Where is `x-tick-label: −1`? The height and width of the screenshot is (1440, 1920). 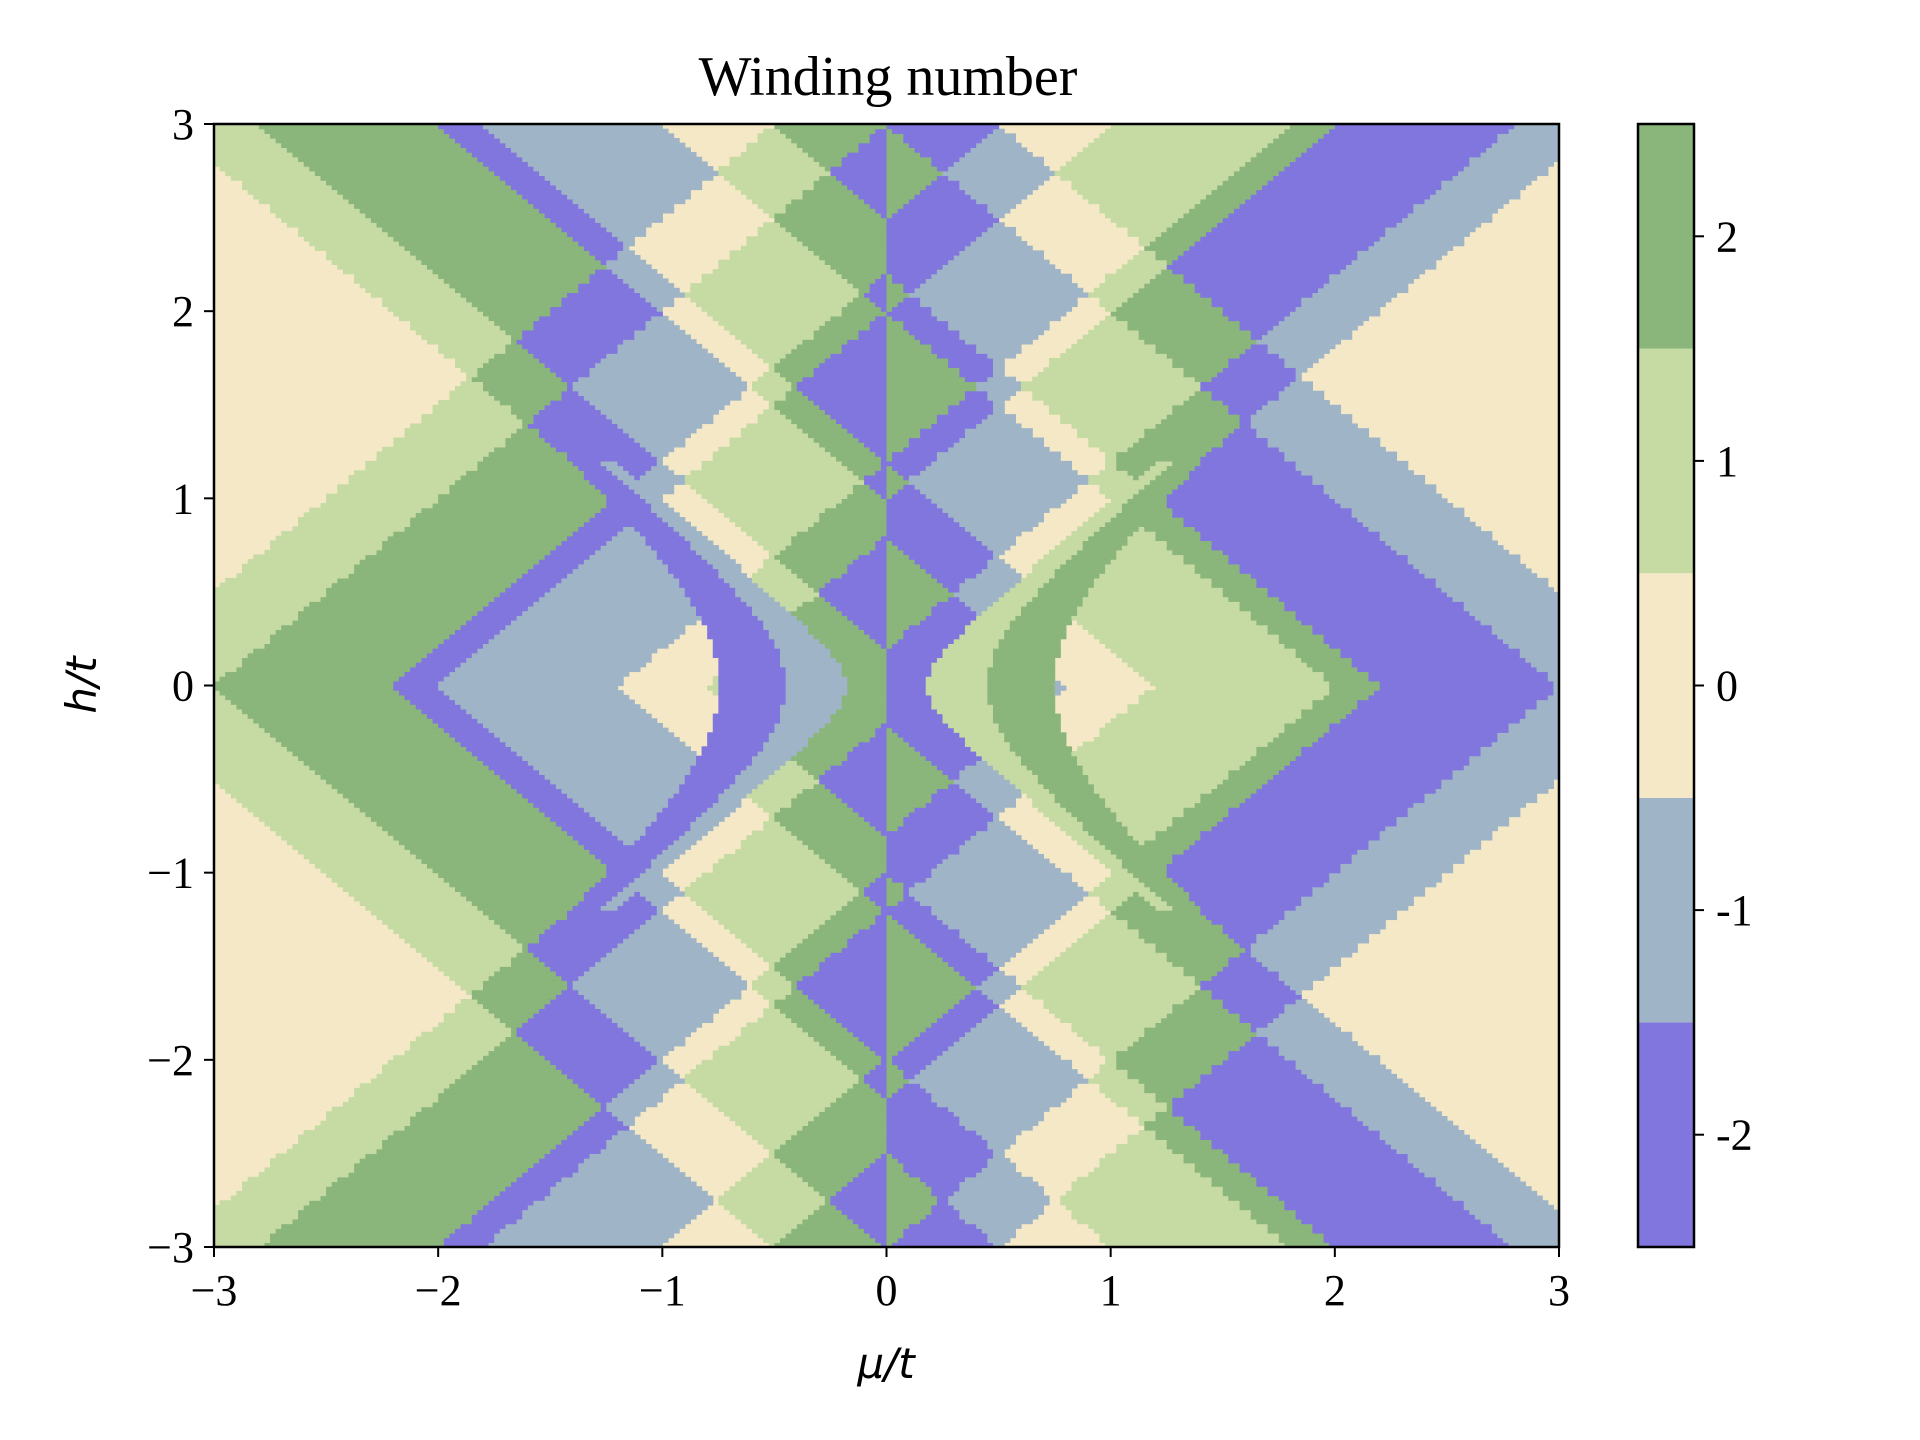
x-tick-label: −1 is located at coordinates (662, 1290).